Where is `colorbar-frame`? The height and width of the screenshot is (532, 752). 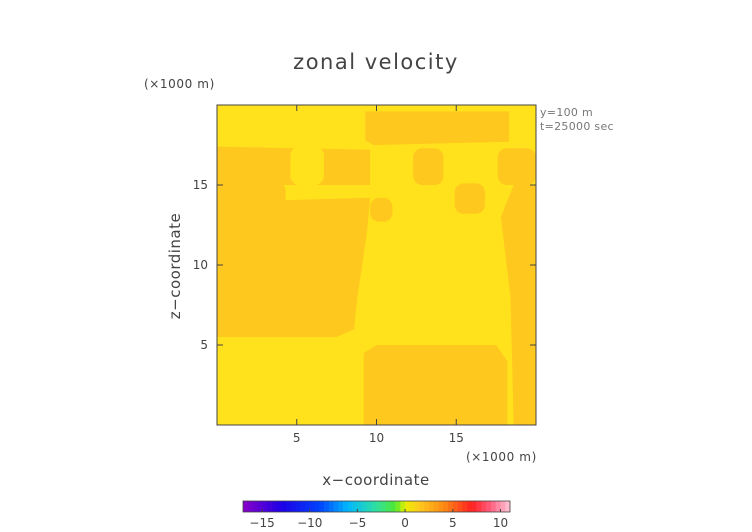
colorbar-frame is located at coordinates (376, 506).